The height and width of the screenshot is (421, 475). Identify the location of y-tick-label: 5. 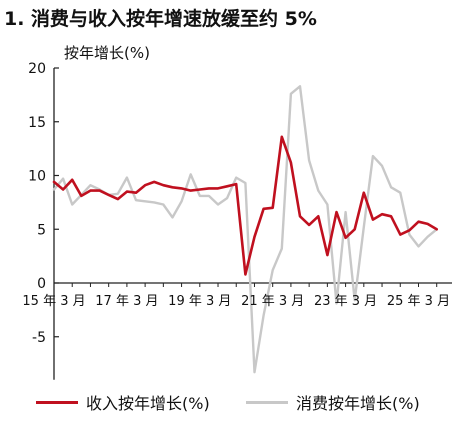
(41, 230).